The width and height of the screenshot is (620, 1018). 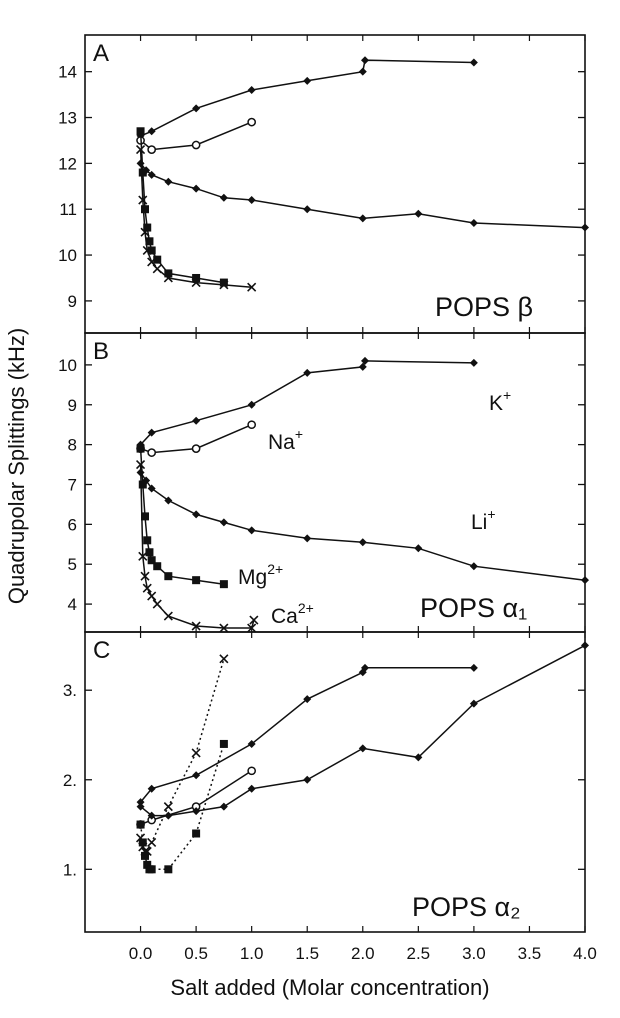 I want to click on y-tick-label: 12, so click(x=67, y=163).